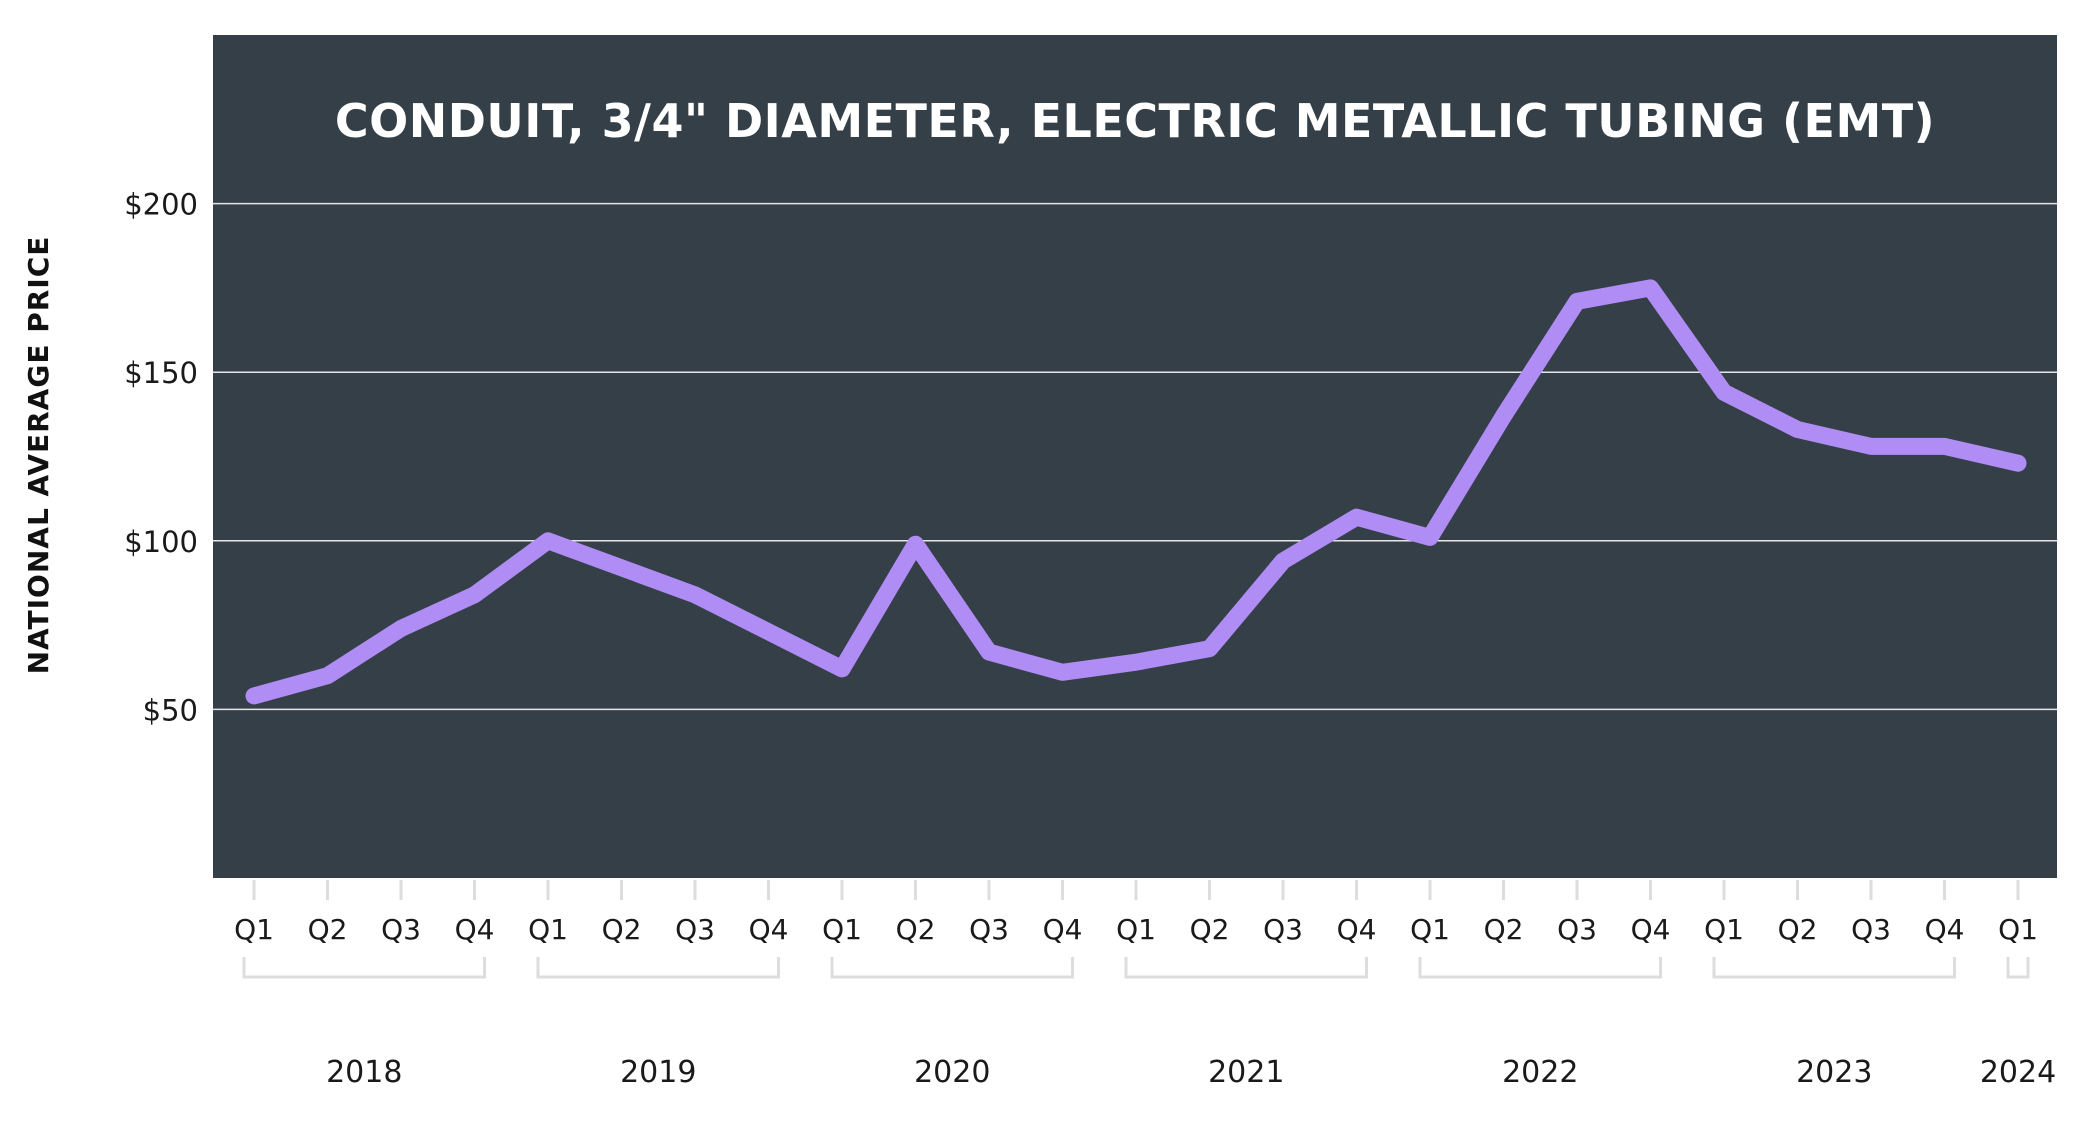 The width and height of the screenshot is (2088, 1126). Describe the element at coordinates (38, 455) in the screenshot. I see `y-axis-title: NATIONAL AVERAGE PRICE` at that location.